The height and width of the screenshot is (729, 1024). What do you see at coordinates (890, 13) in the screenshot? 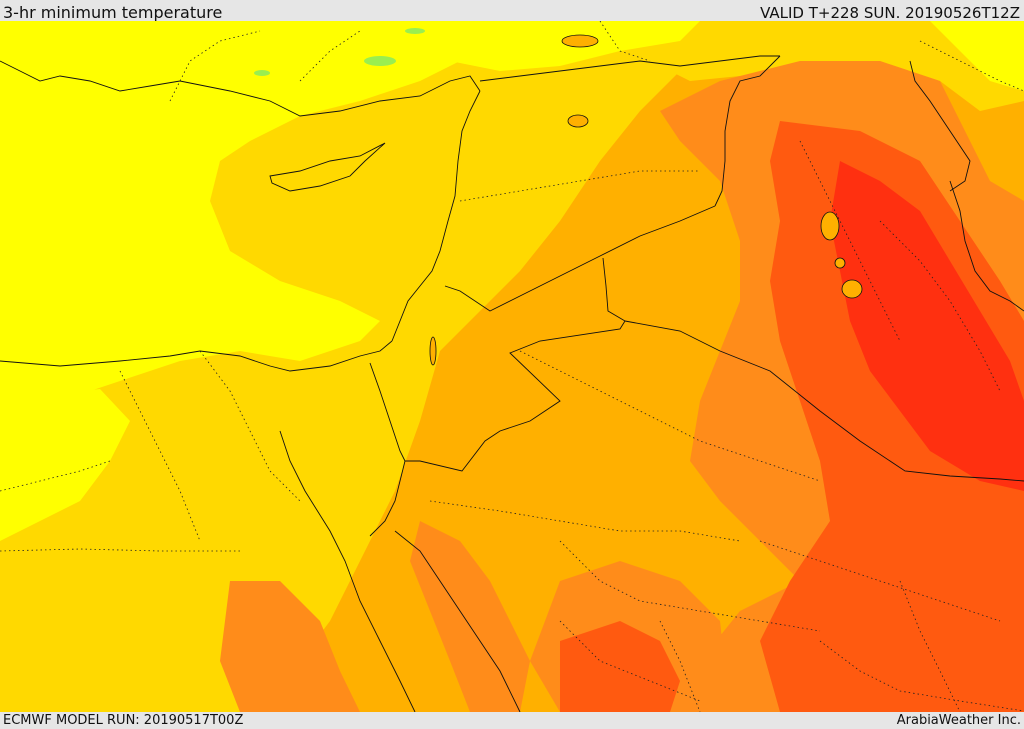
I see `valid-time: VALID T+228 SUN. 20190526T12Z` at bounding box center [890, 13].